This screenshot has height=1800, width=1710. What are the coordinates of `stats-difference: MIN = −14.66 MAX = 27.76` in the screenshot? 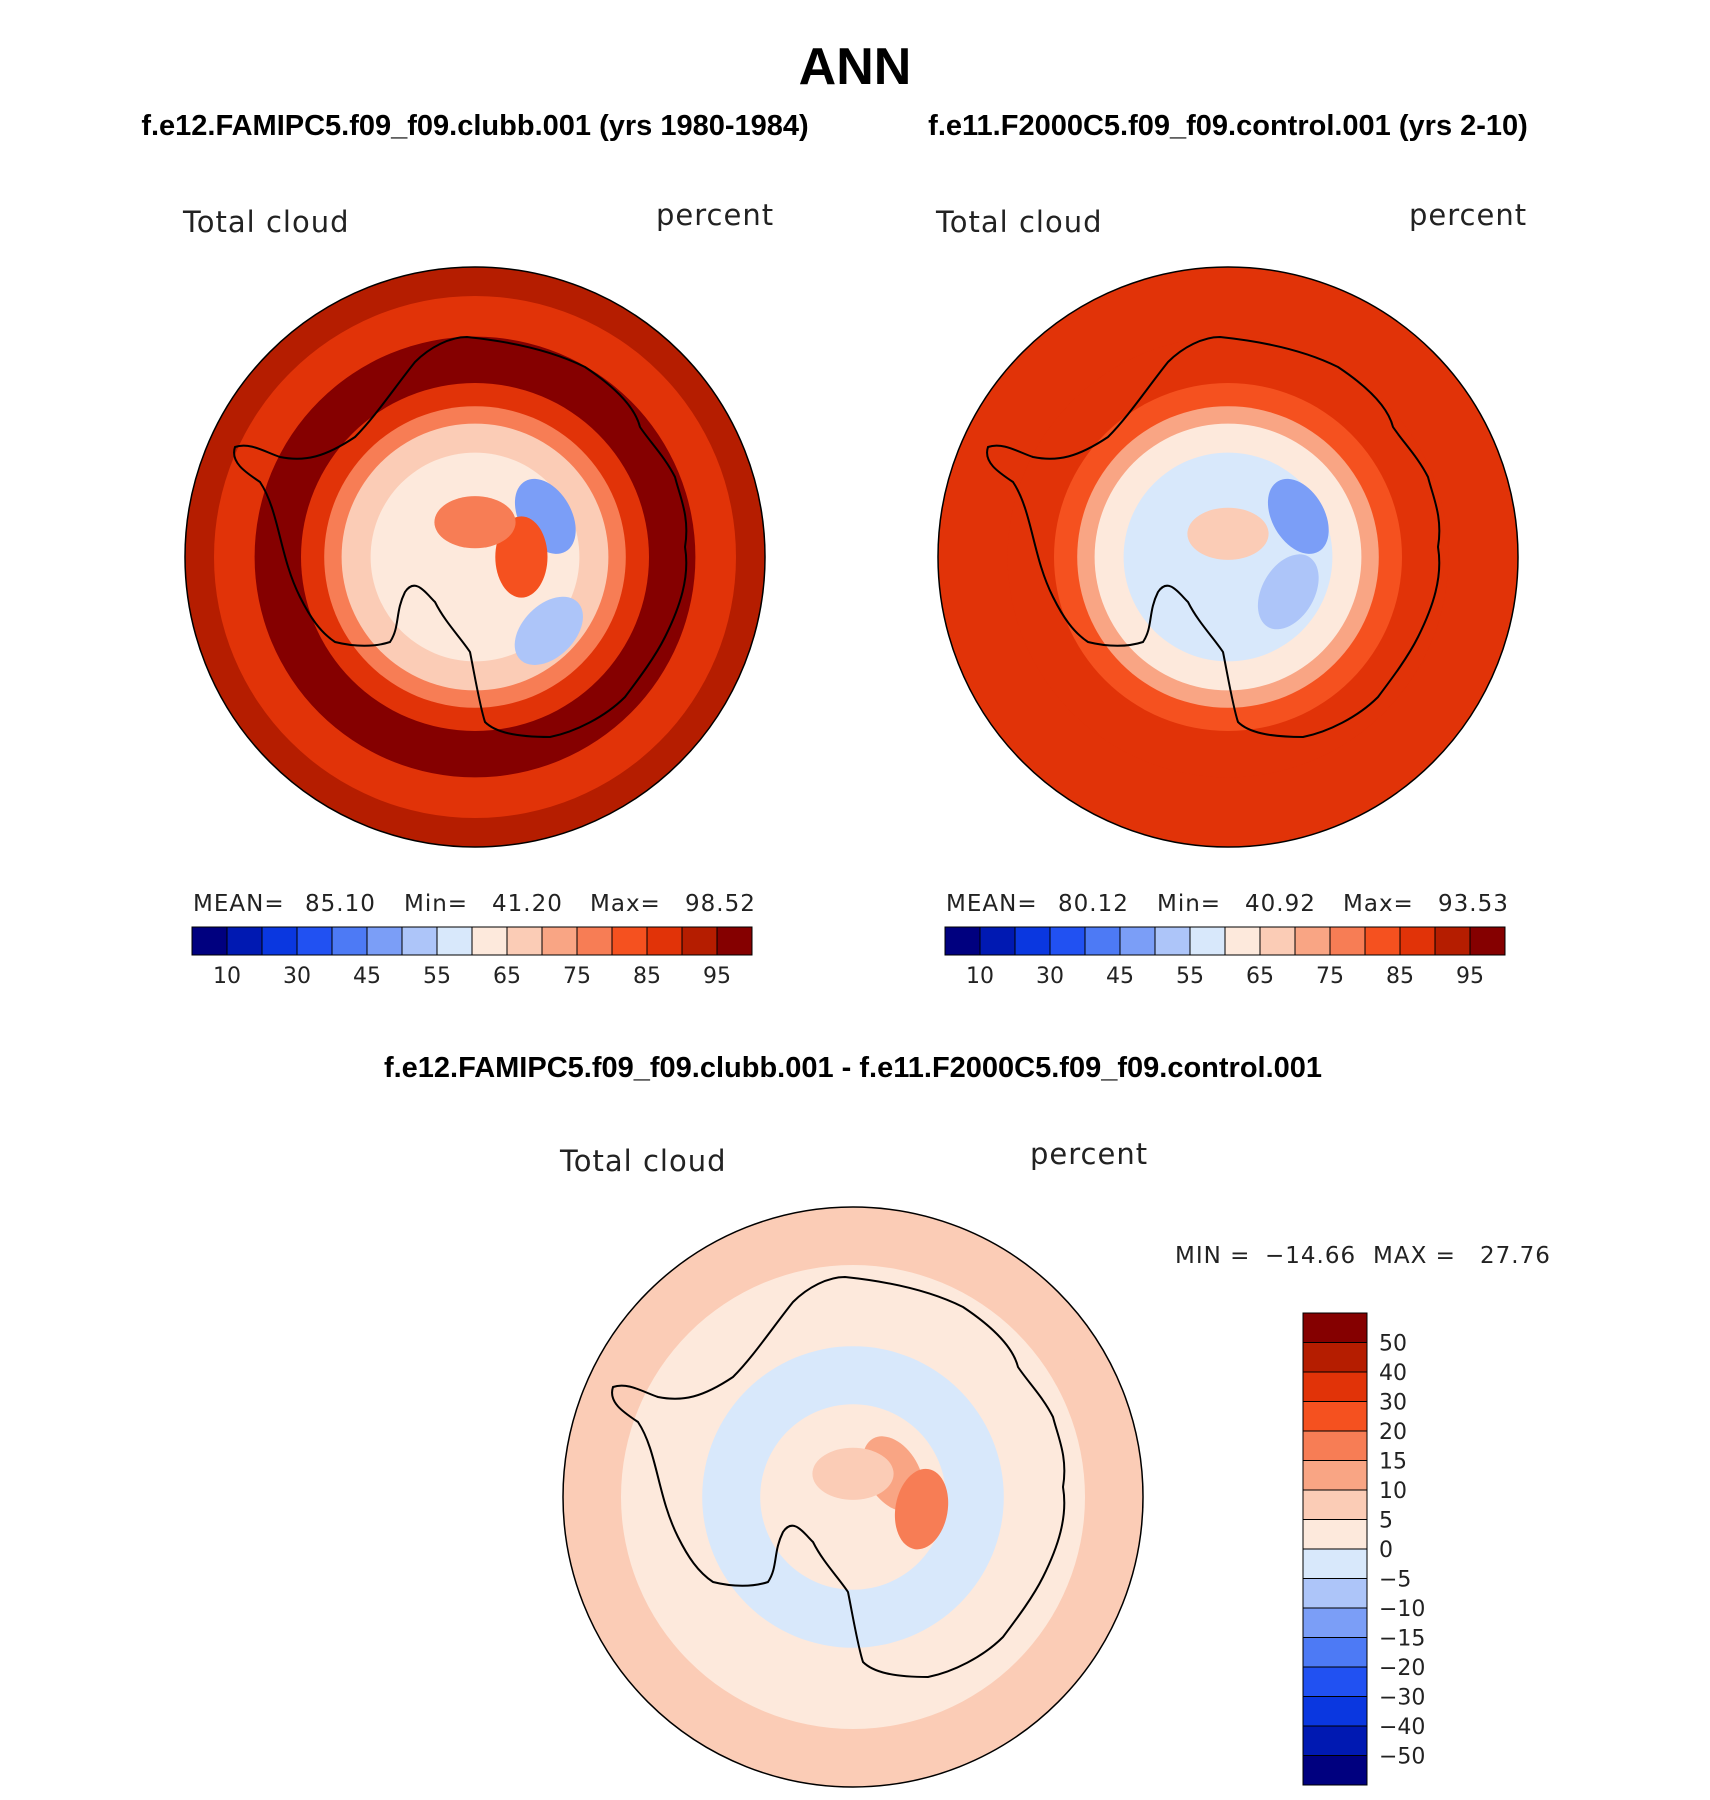 It's located at (1362, 1256).